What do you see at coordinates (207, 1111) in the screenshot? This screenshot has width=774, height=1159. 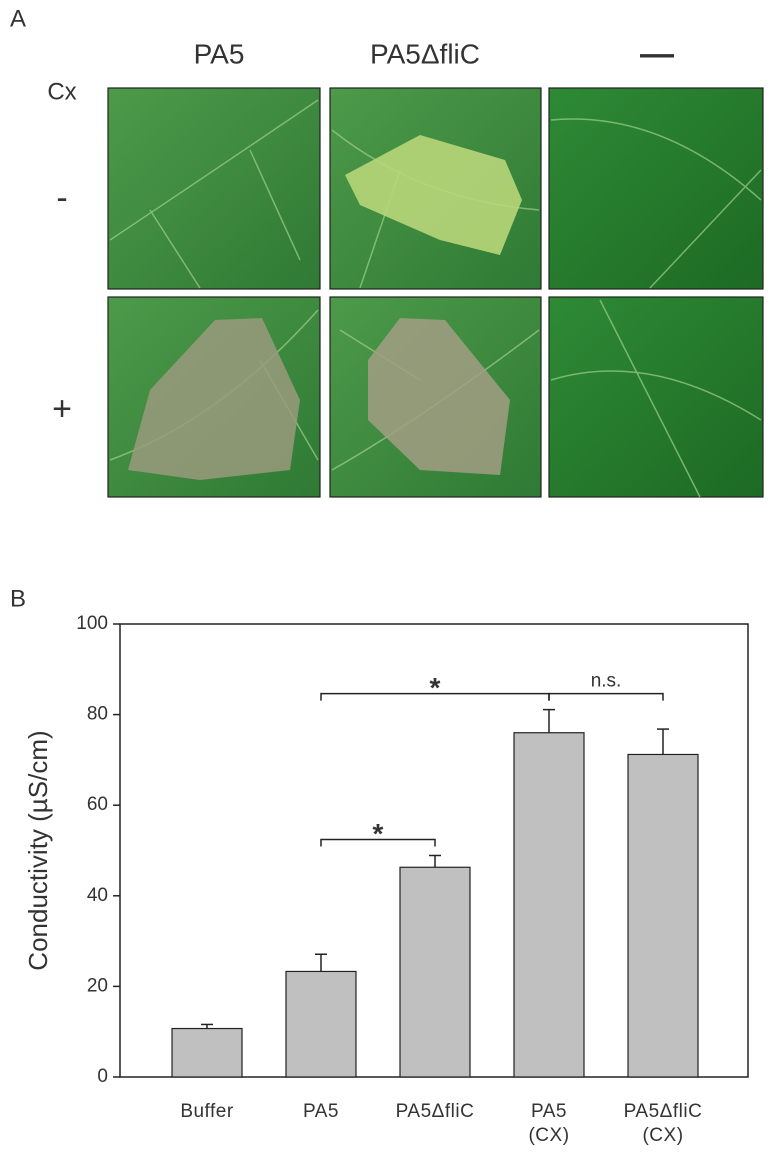 I see `x-tick-label: Buffer` at bounding box center [207, 1111].